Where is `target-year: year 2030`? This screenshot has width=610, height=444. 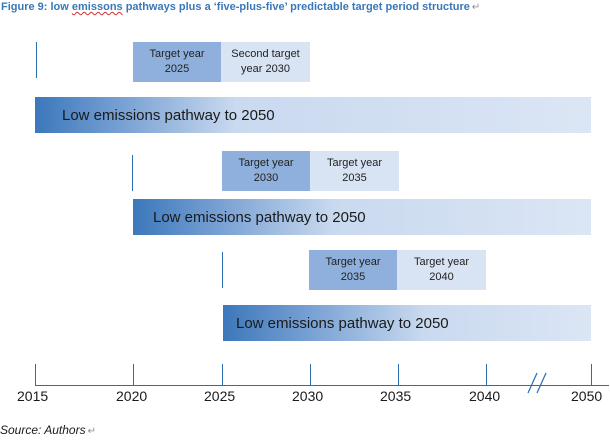
target-year: year 2030 is located at coordinates (265, 69).